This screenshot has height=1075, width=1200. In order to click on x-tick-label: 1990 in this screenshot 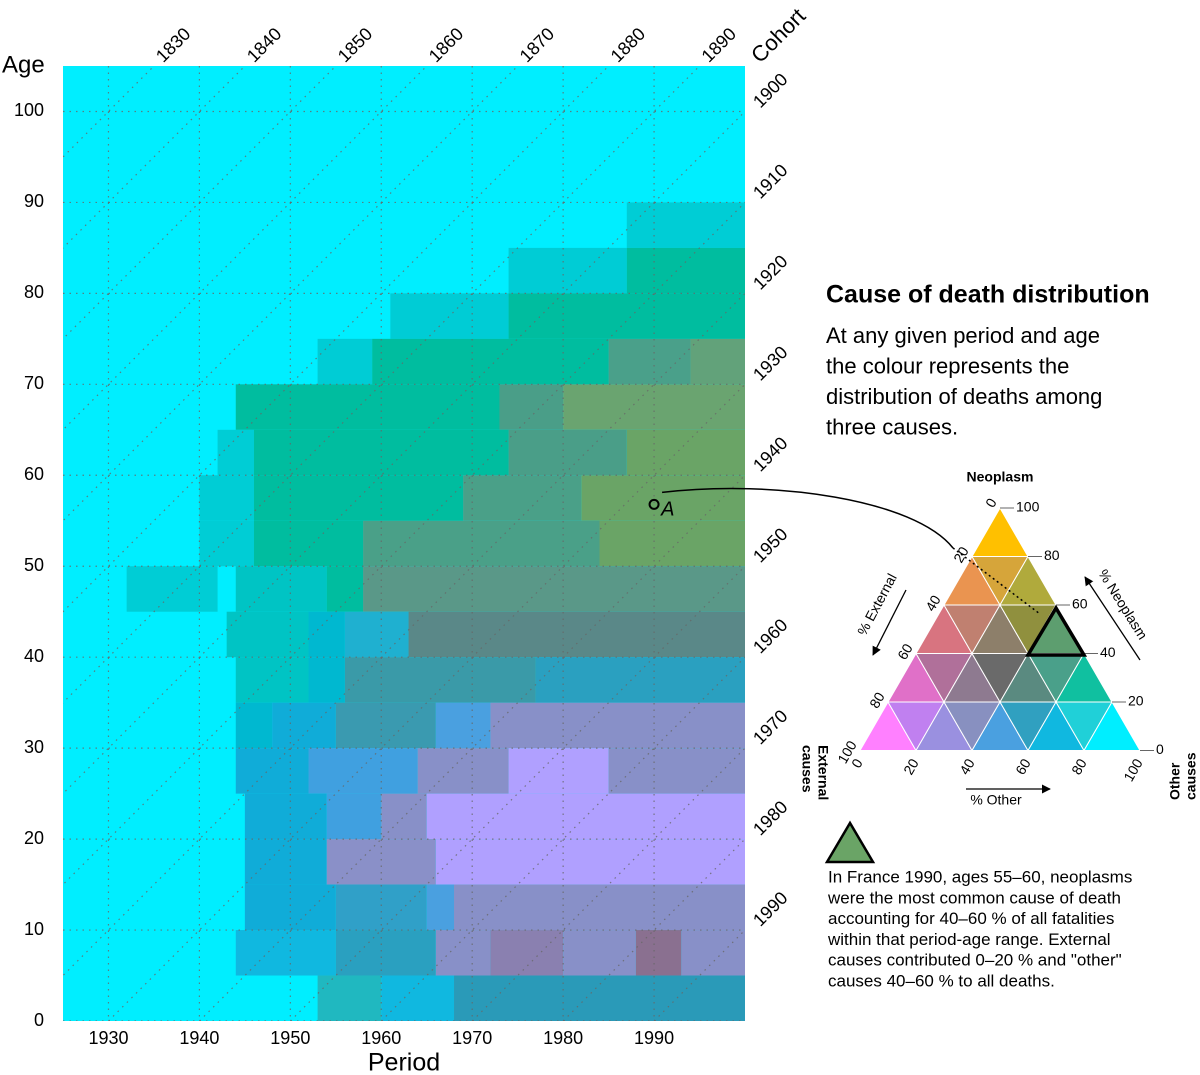, I will do `click(654, 1038)`.